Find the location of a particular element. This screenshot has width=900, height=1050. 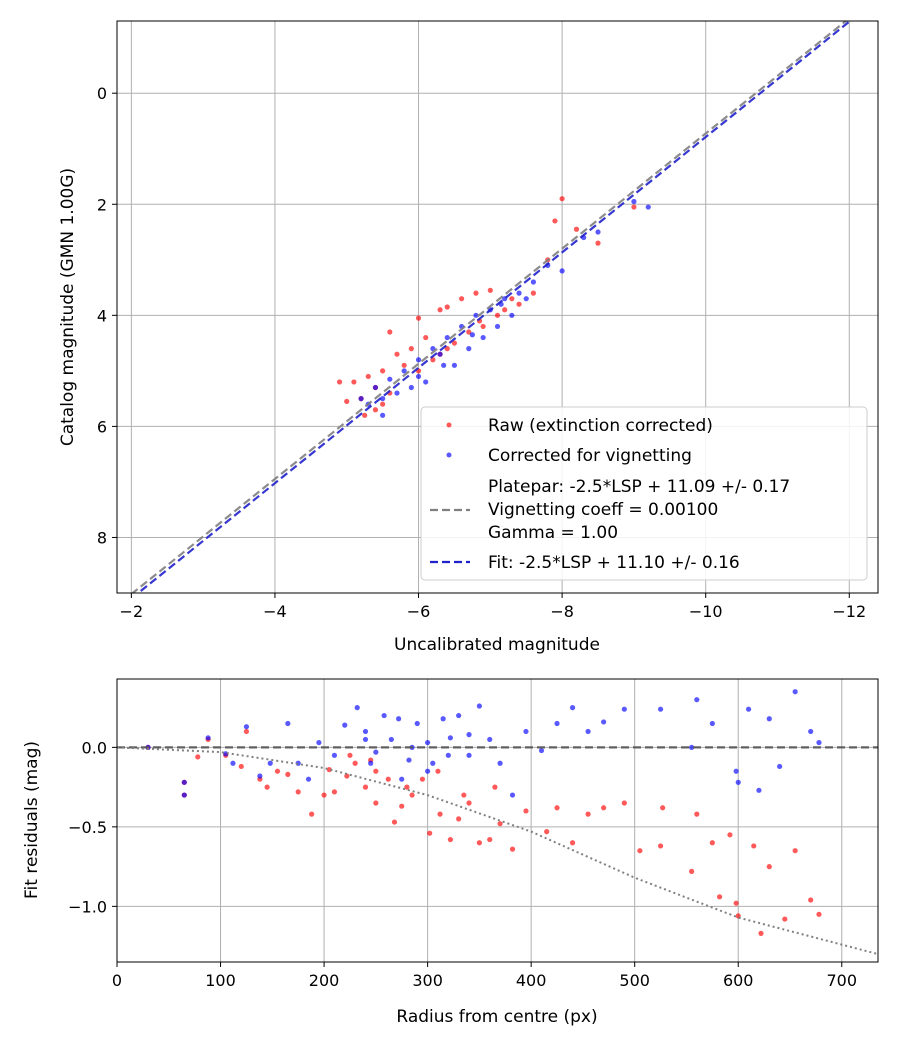

calibration-x-ticks: −2 −4 −6 −8 −10 −12 is located at coordinates (493, 607).